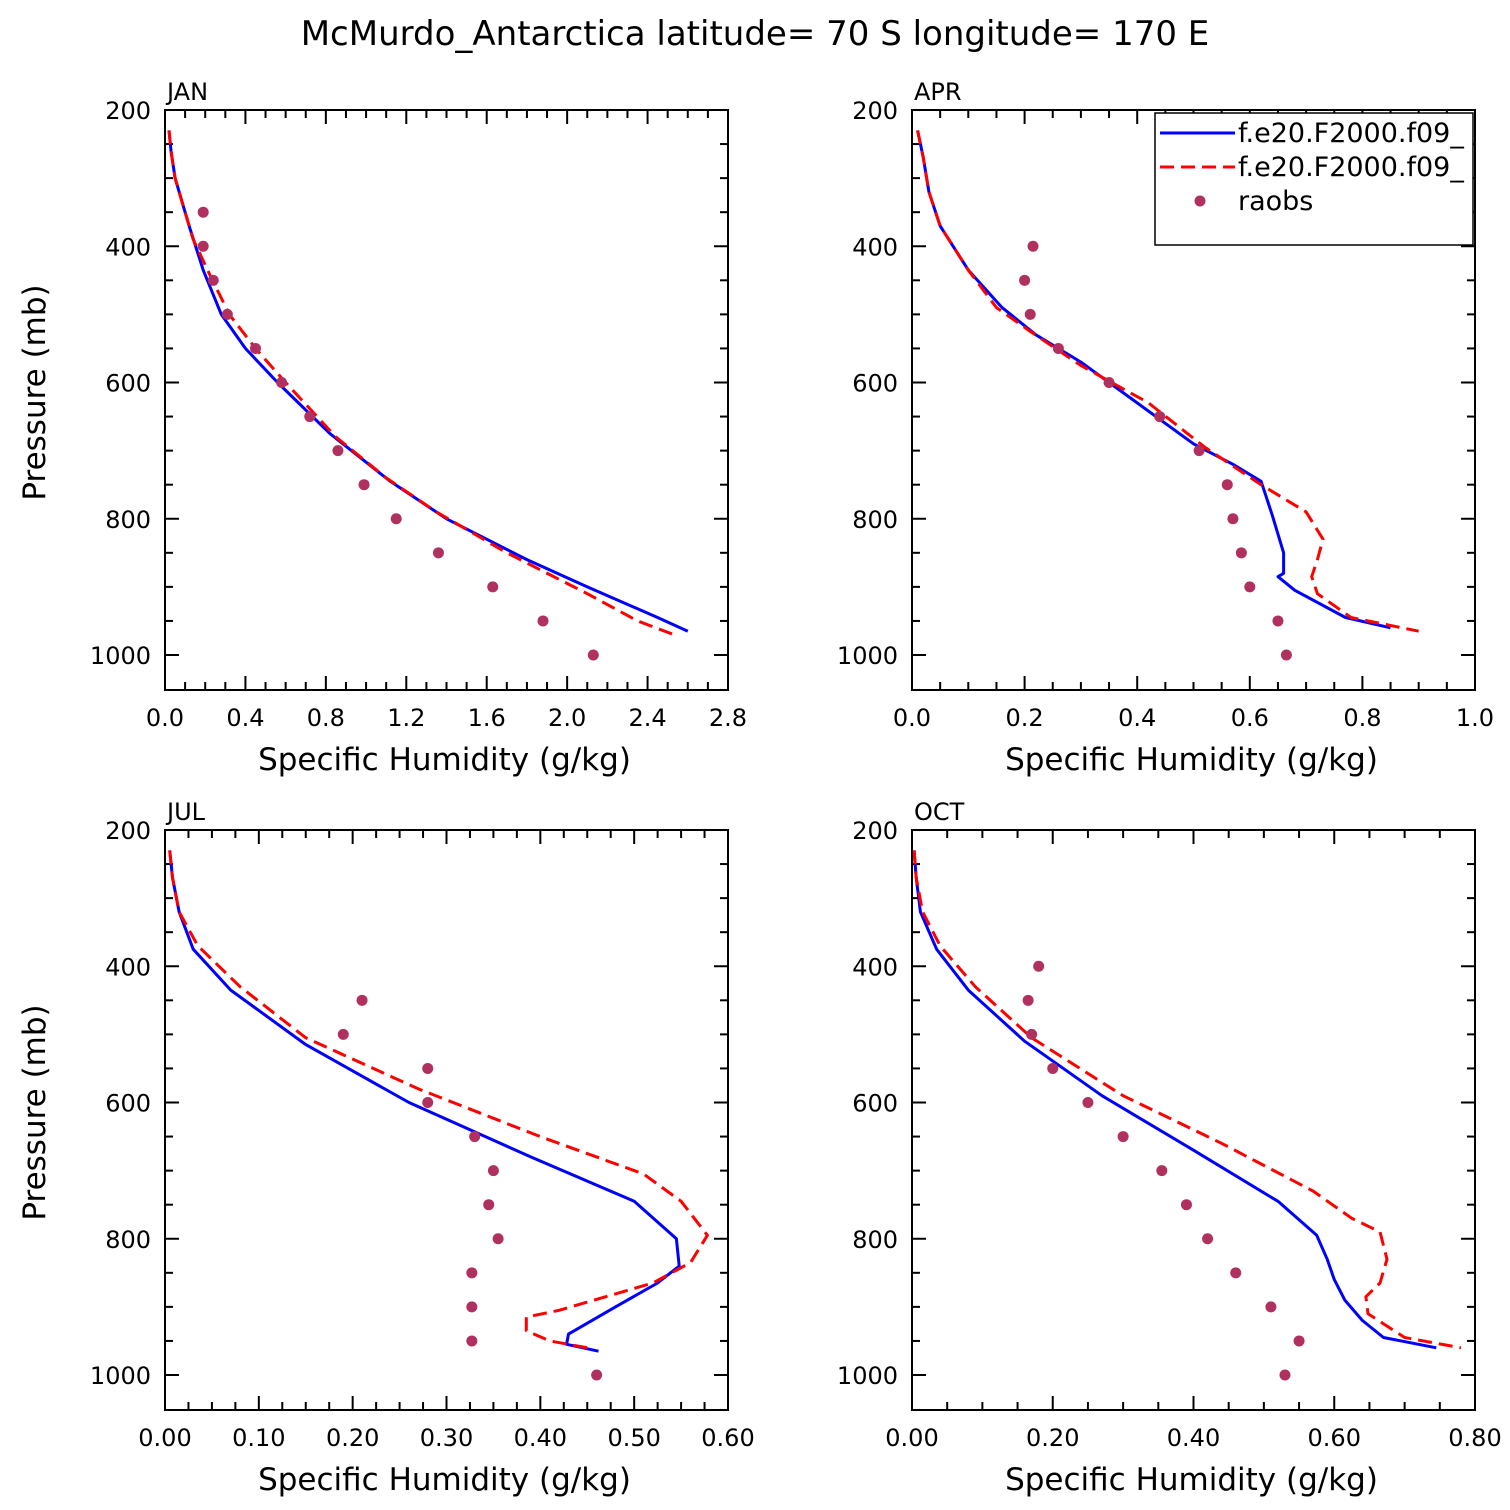 The width and height of the screenshot is (1510, 1510). I want to click on legend-box, so click(1314, 179).